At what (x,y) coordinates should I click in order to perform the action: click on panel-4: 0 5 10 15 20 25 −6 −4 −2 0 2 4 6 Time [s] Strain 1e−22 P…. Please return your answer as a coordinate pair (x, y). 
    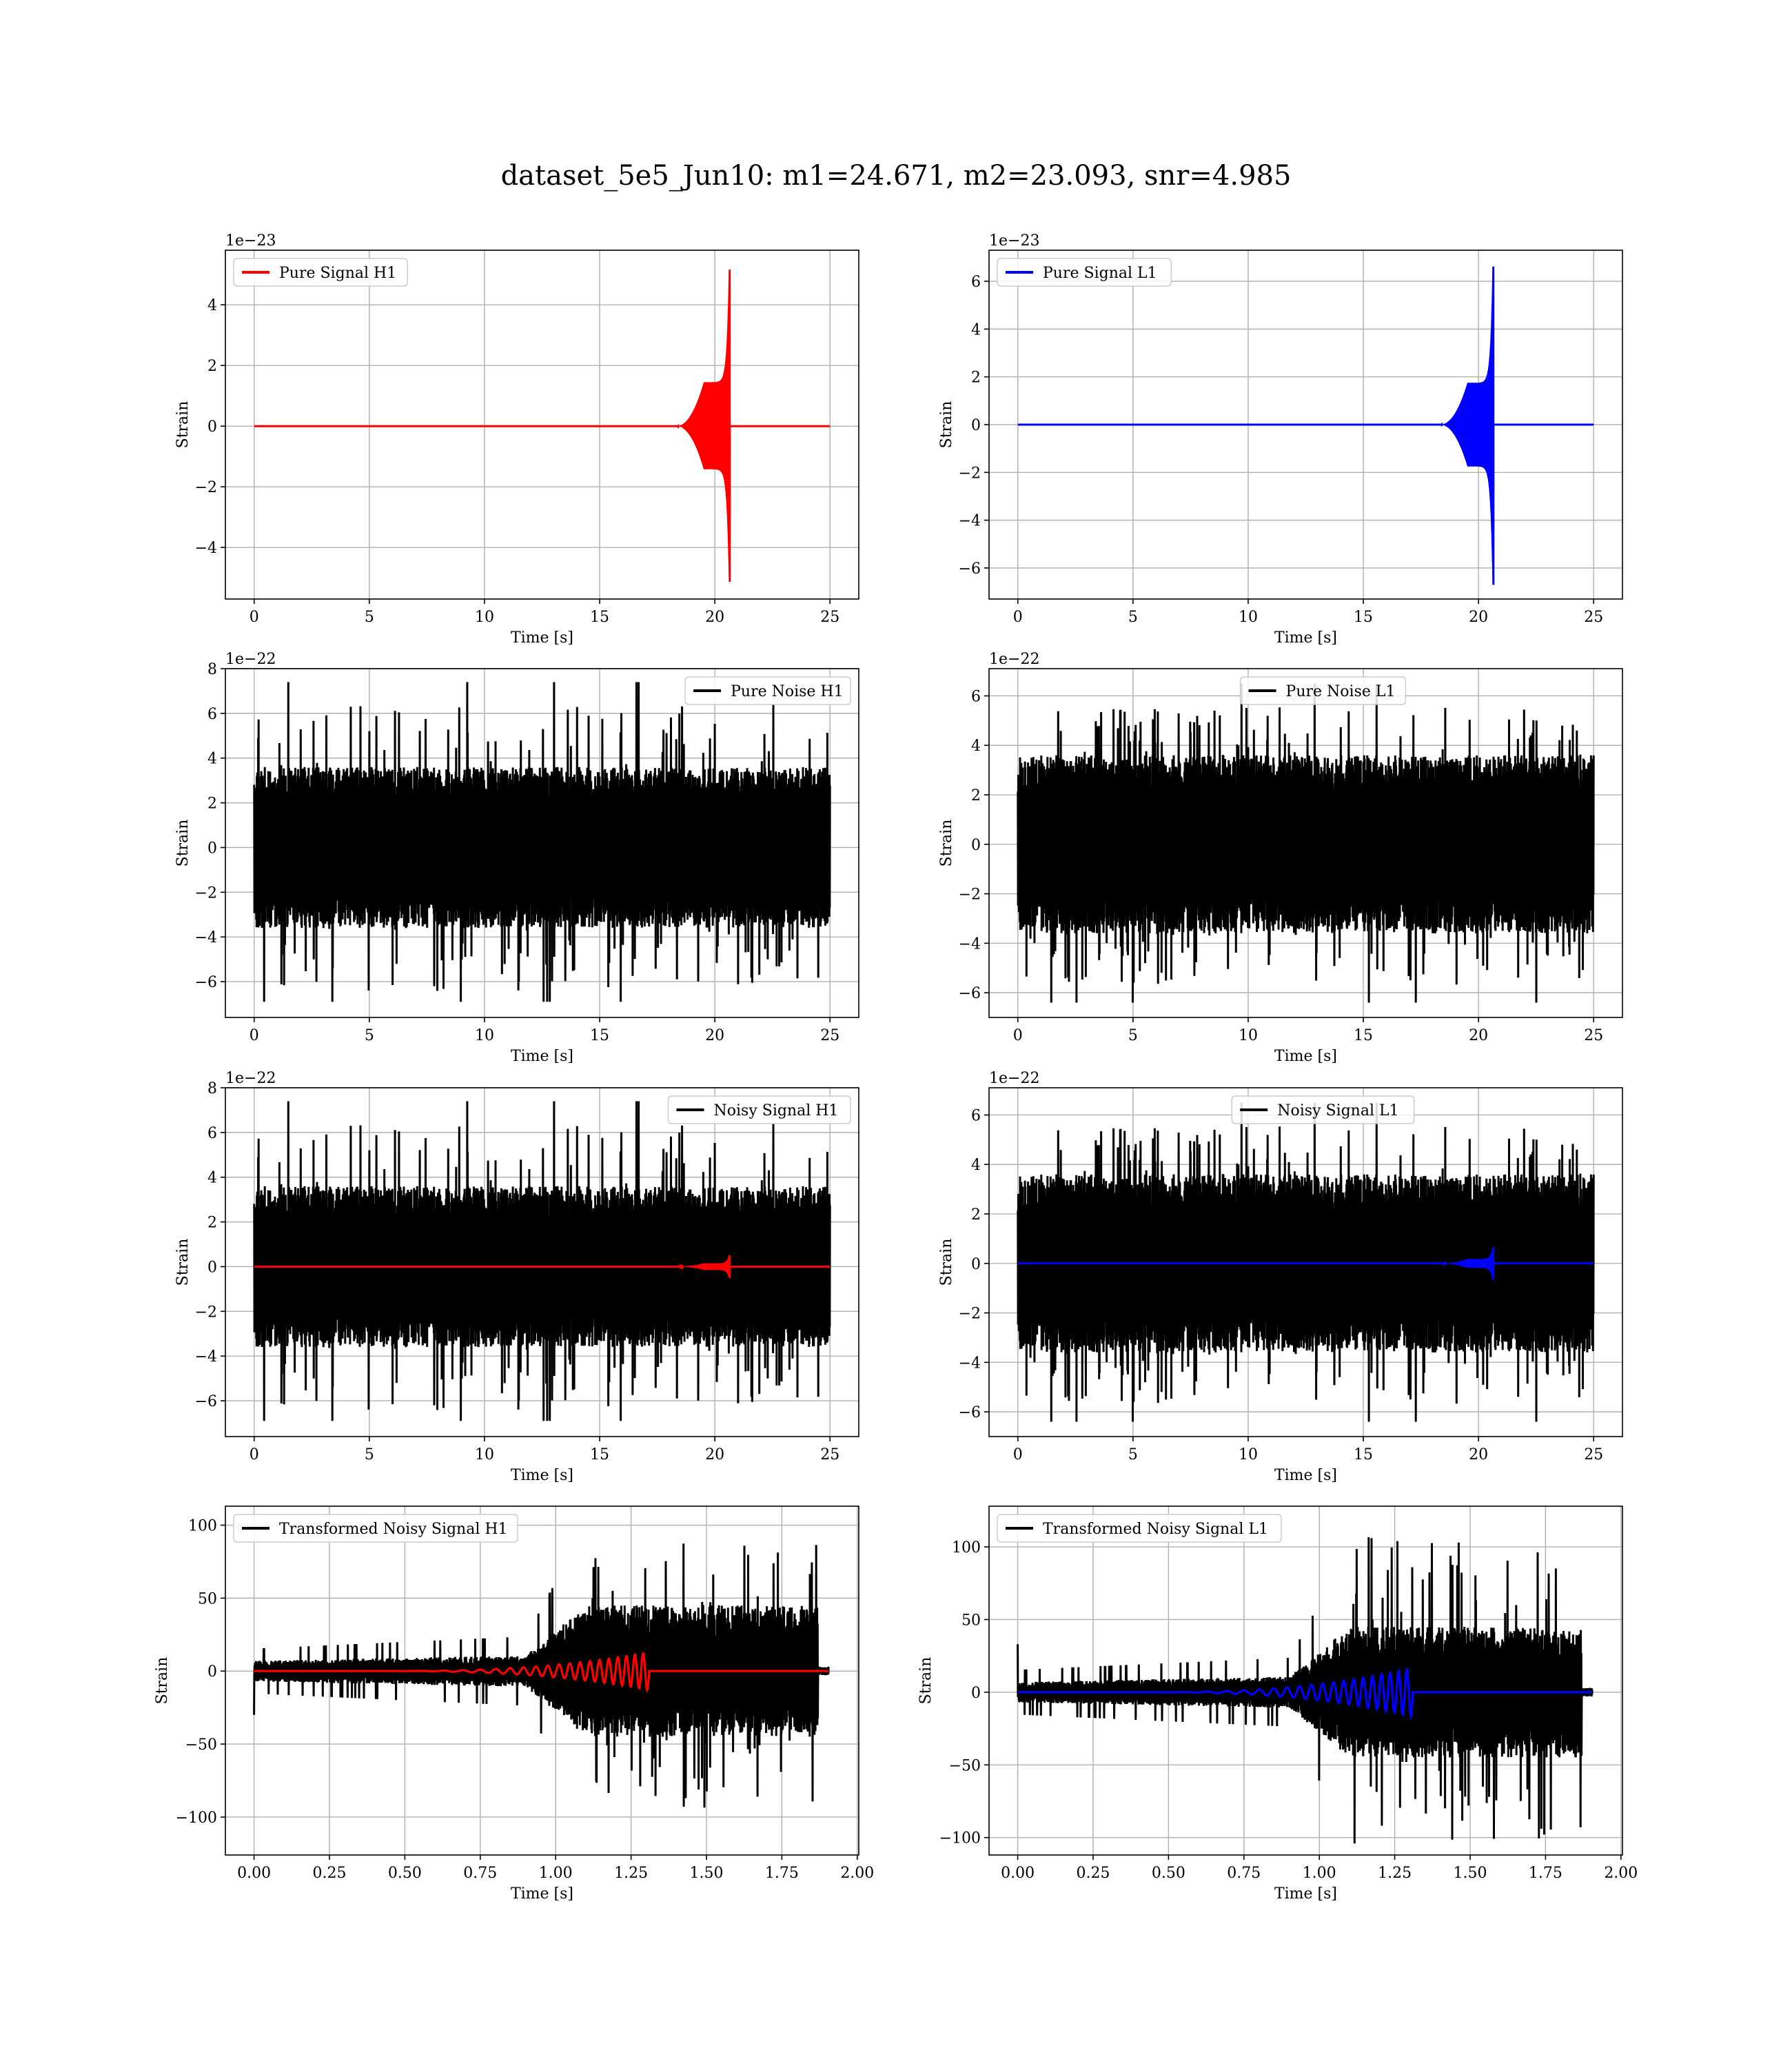
    Looking at the image, I should click on (1280, 858).